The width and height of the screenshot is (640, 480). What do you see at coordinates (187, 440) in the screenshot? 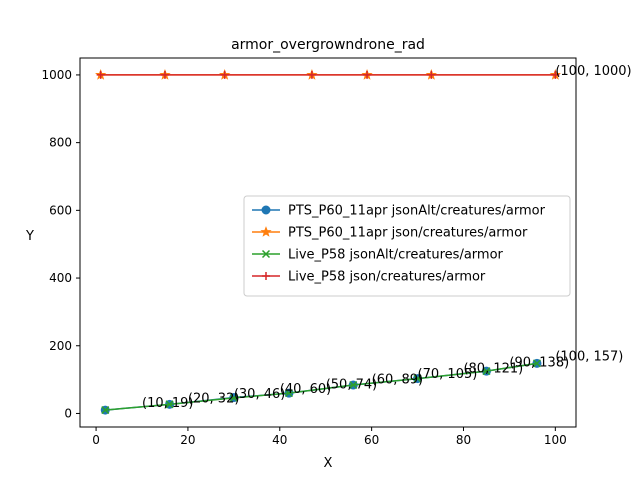
I see `x-tick-label-1: 20` at bounding box center [187, 440].